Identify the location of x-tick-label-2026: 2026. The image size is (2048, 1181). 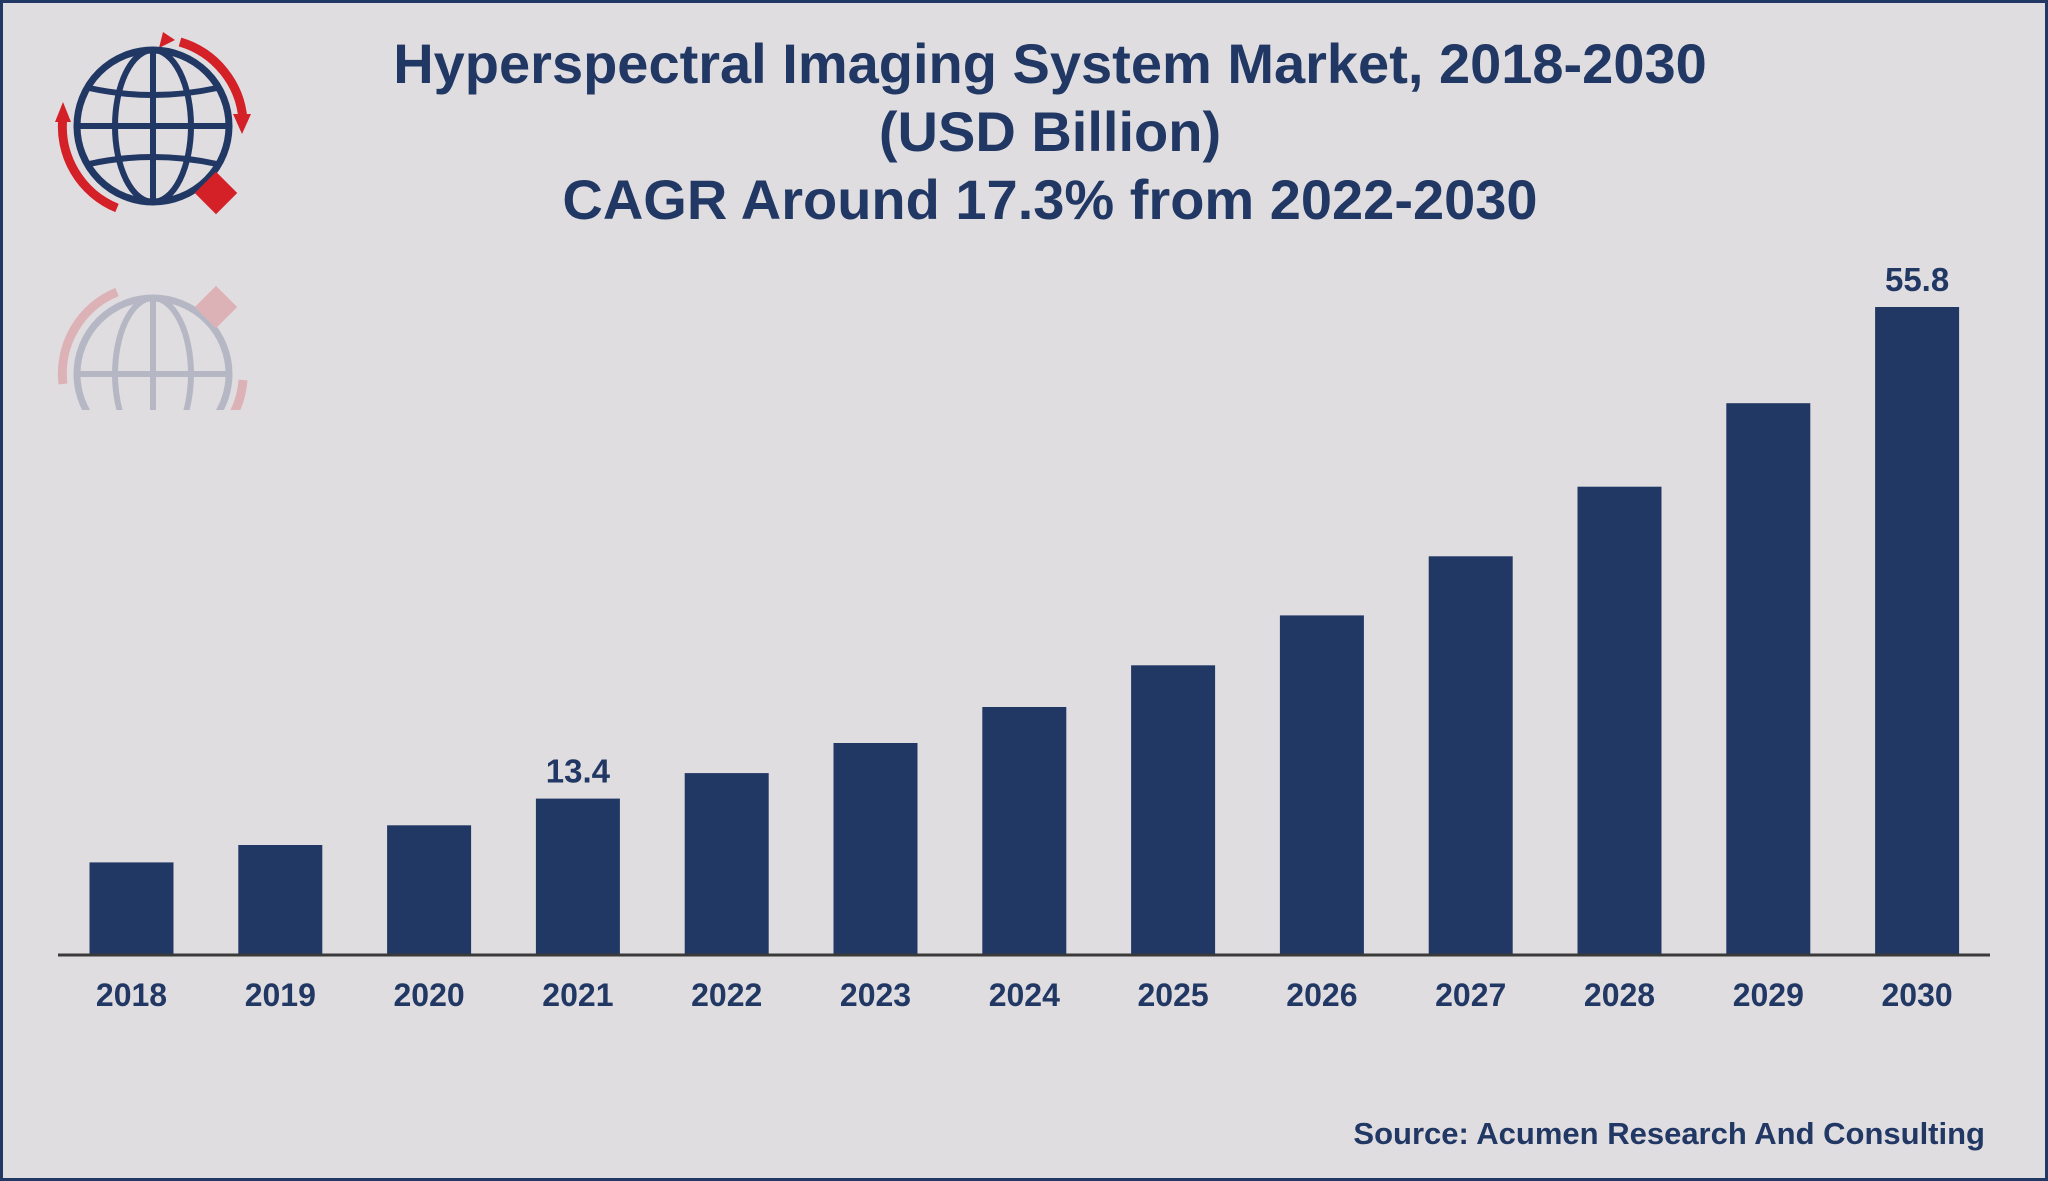
(1321, 995).